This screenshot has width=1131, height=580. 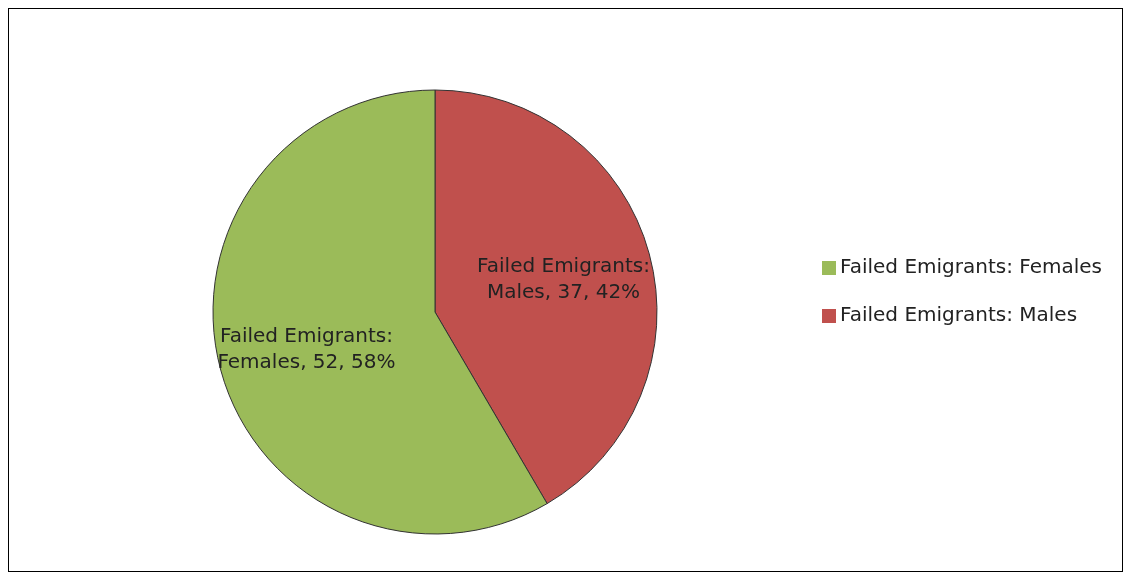 What do you see at coordinates (564, 278) in the screenshot?
I see `data-label: Failed Emigrants: Males, 37, 42%` at bounding box center [564, 278].